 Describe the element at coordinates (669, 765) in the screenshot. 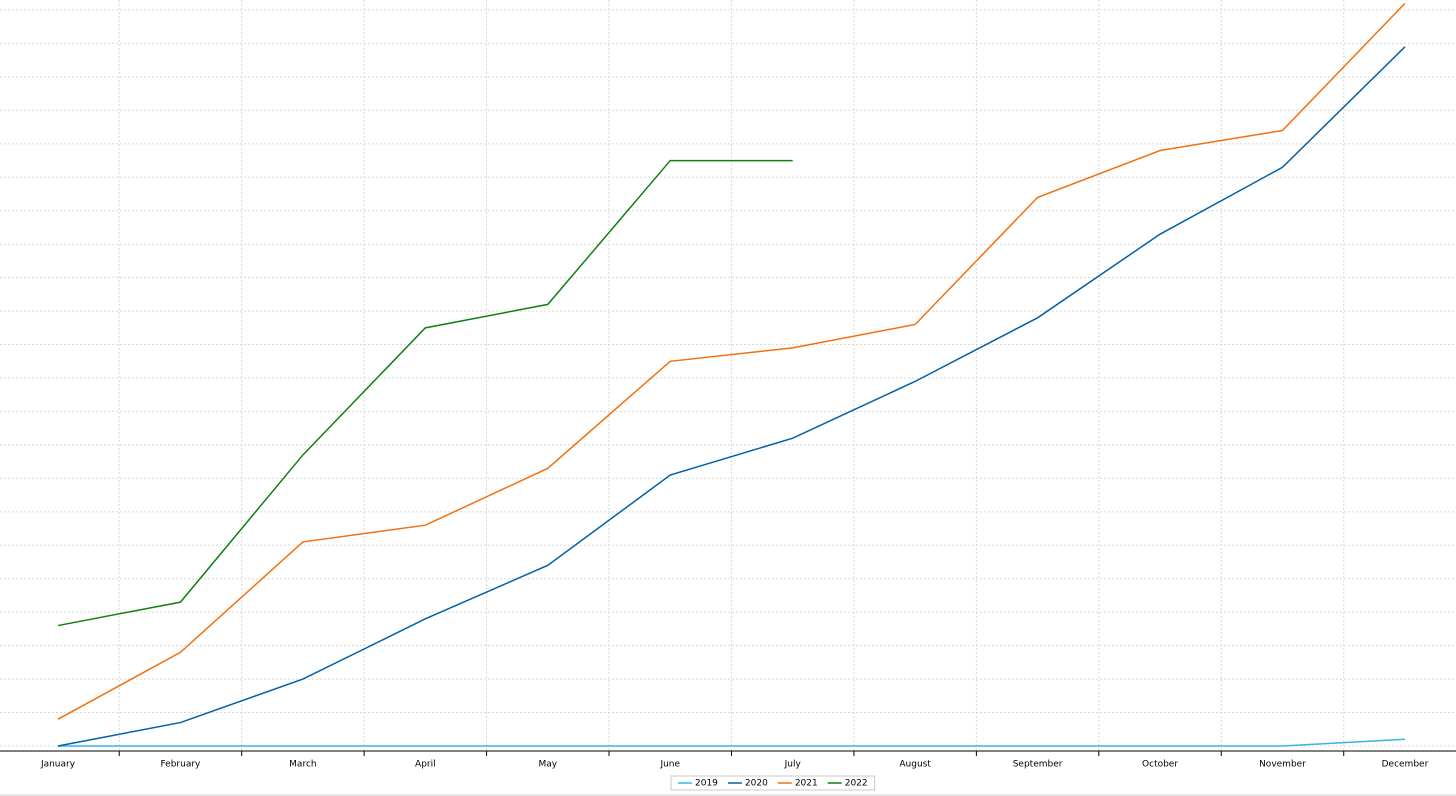

I see `x-tick-label: June` at that location.